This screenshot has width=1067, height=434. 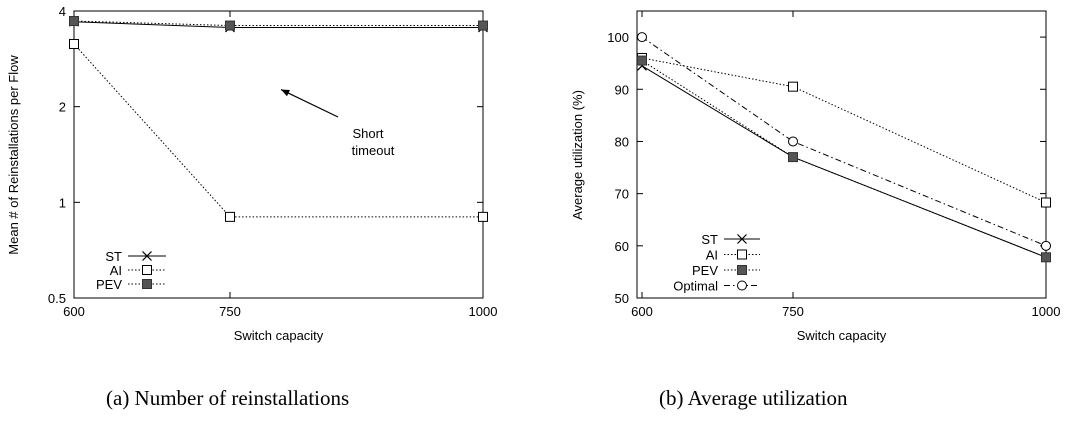 What do you see at coordinates (62, 202) in the screenshot?
I see `y-tick-label: 1` at bounding box center [62, 202].